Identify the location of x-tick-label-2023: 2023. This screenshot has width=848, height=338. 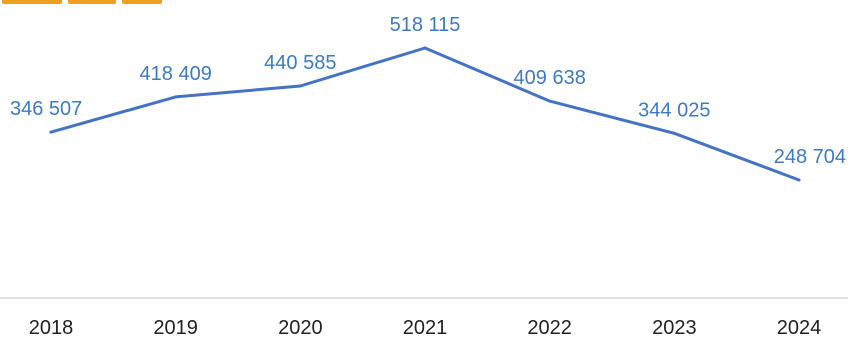
(674, 327).